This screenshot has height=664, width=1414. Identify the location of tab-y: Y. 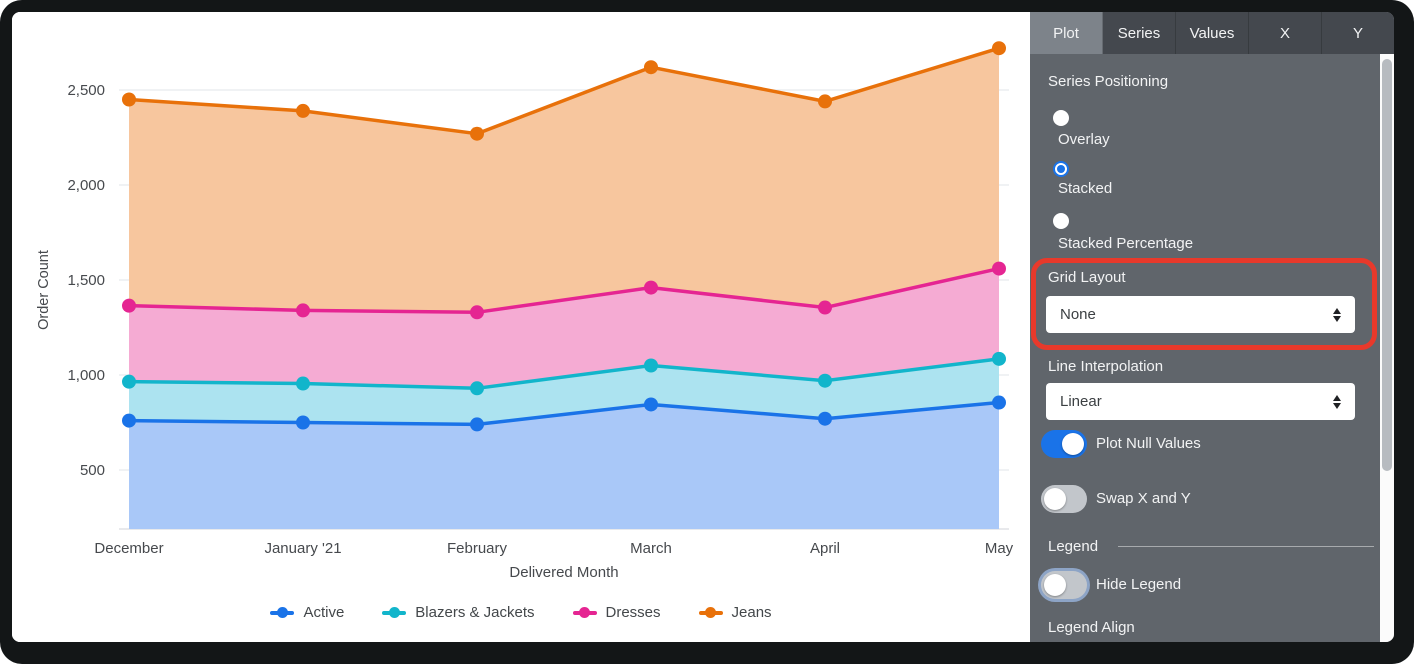
(1357, 33).